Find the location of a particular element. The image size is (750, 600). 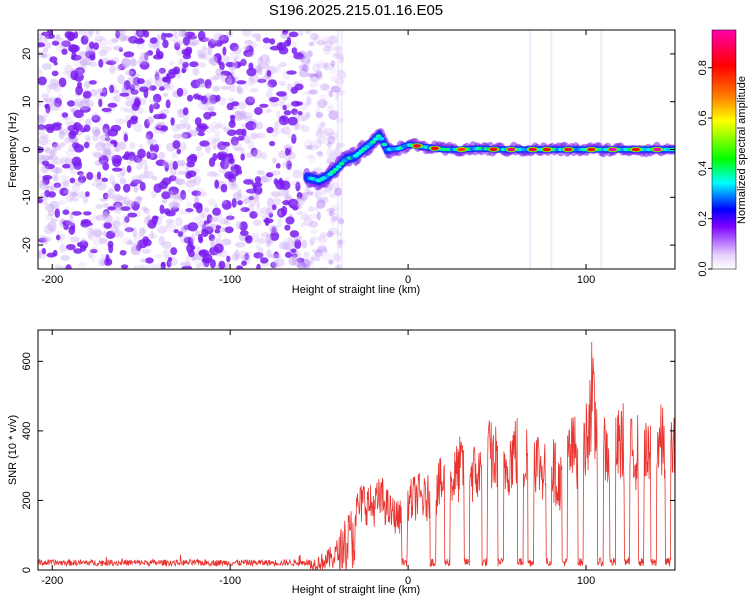

x-tick-label: -100 is located at coordinates (230, 581).